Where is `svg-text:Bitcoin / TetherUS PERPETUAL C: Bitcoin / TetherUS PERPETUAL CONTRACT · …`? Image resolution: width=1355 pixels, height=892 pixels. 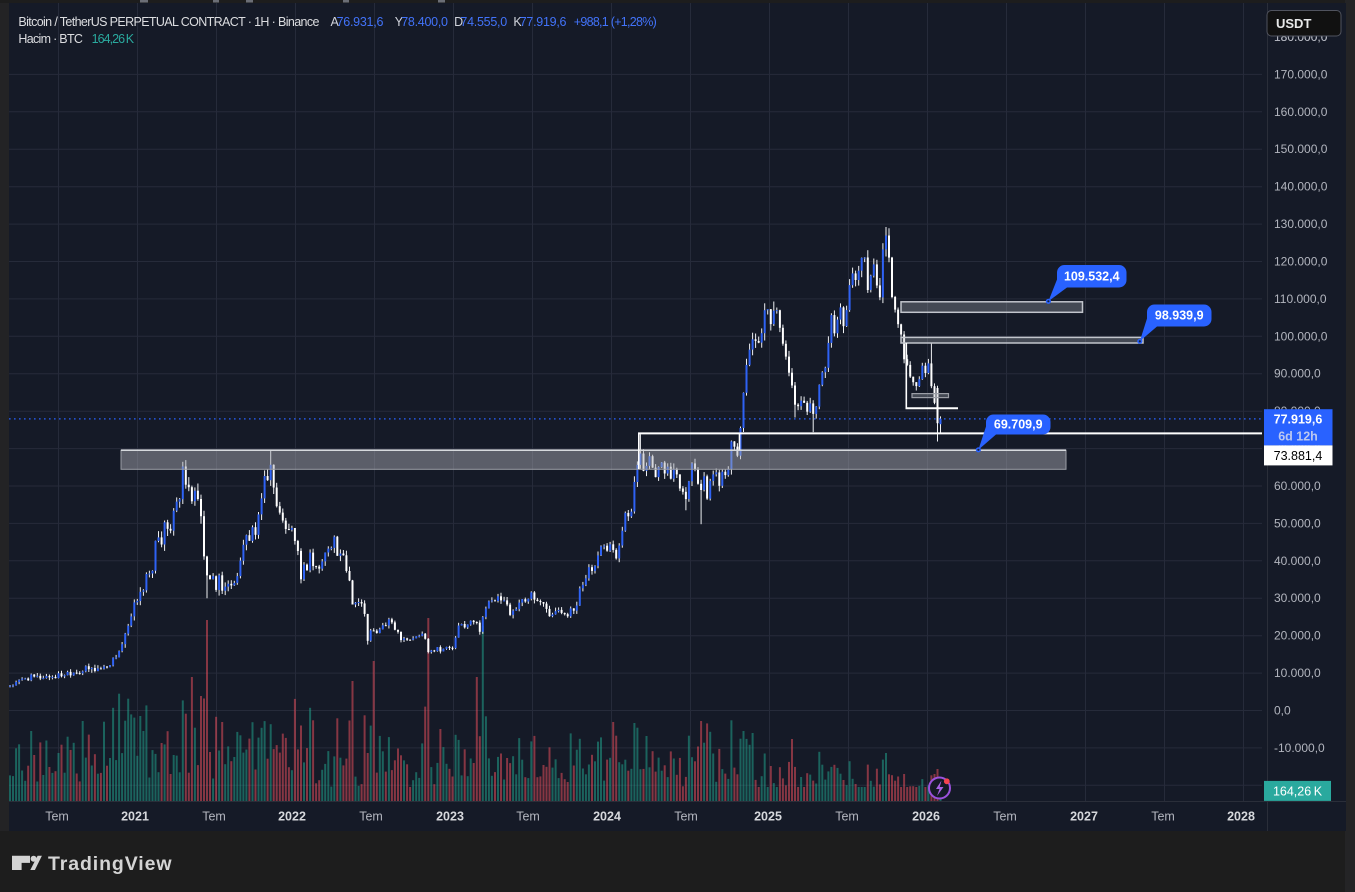 svg-text:Bitcoin / TetherUS PERPETUAL C: Bitcoin / TetherUS PERPETUAL CONTRACT · … is located at coordinates (168, 22).